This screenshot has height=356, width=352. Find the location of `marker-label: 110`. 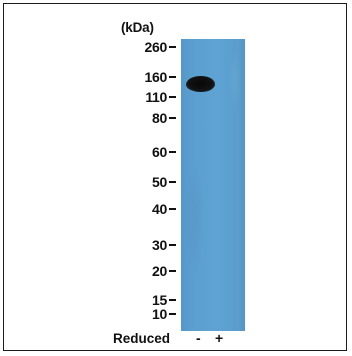

marker-label: 110 is located at coordinates (156, 97).